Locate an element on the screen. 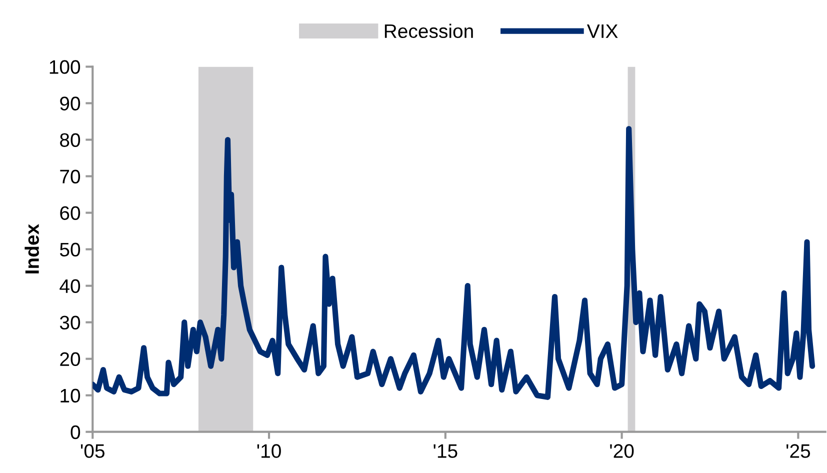 The height and width of the screenshot is (473, 827). y-tick-label: 80 is located at coordinates (70, 140).